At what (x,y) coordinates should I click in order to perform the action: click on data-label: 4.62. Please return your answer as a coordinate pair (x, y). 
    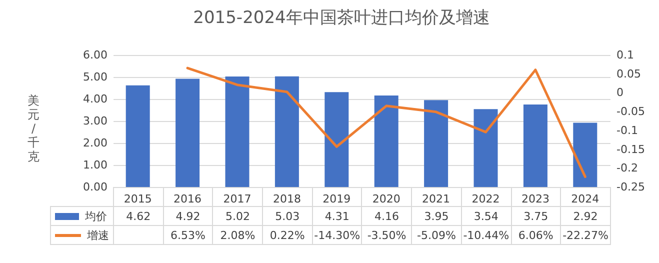
    Looking at the image, I should click on (139, 216).